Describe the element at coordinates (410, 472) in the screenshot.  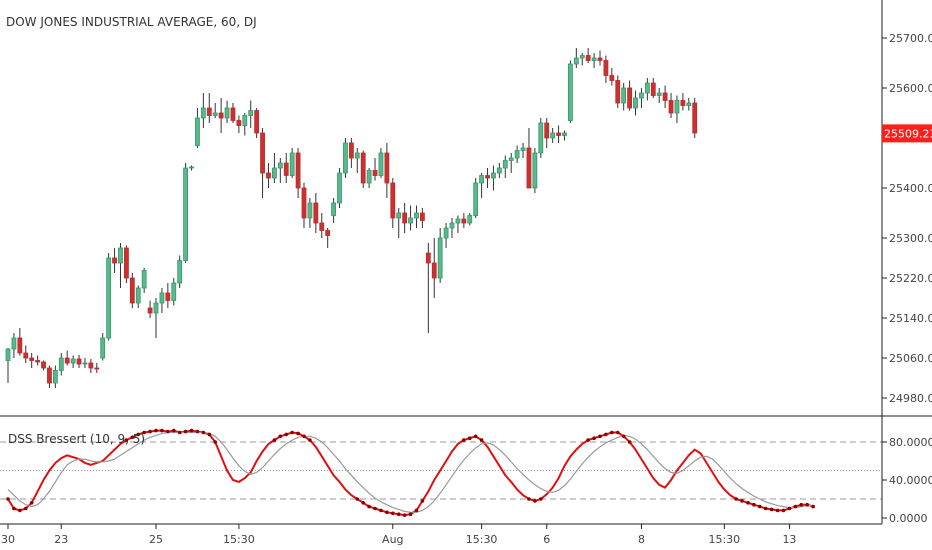
I see `indicator-pane` at that location.